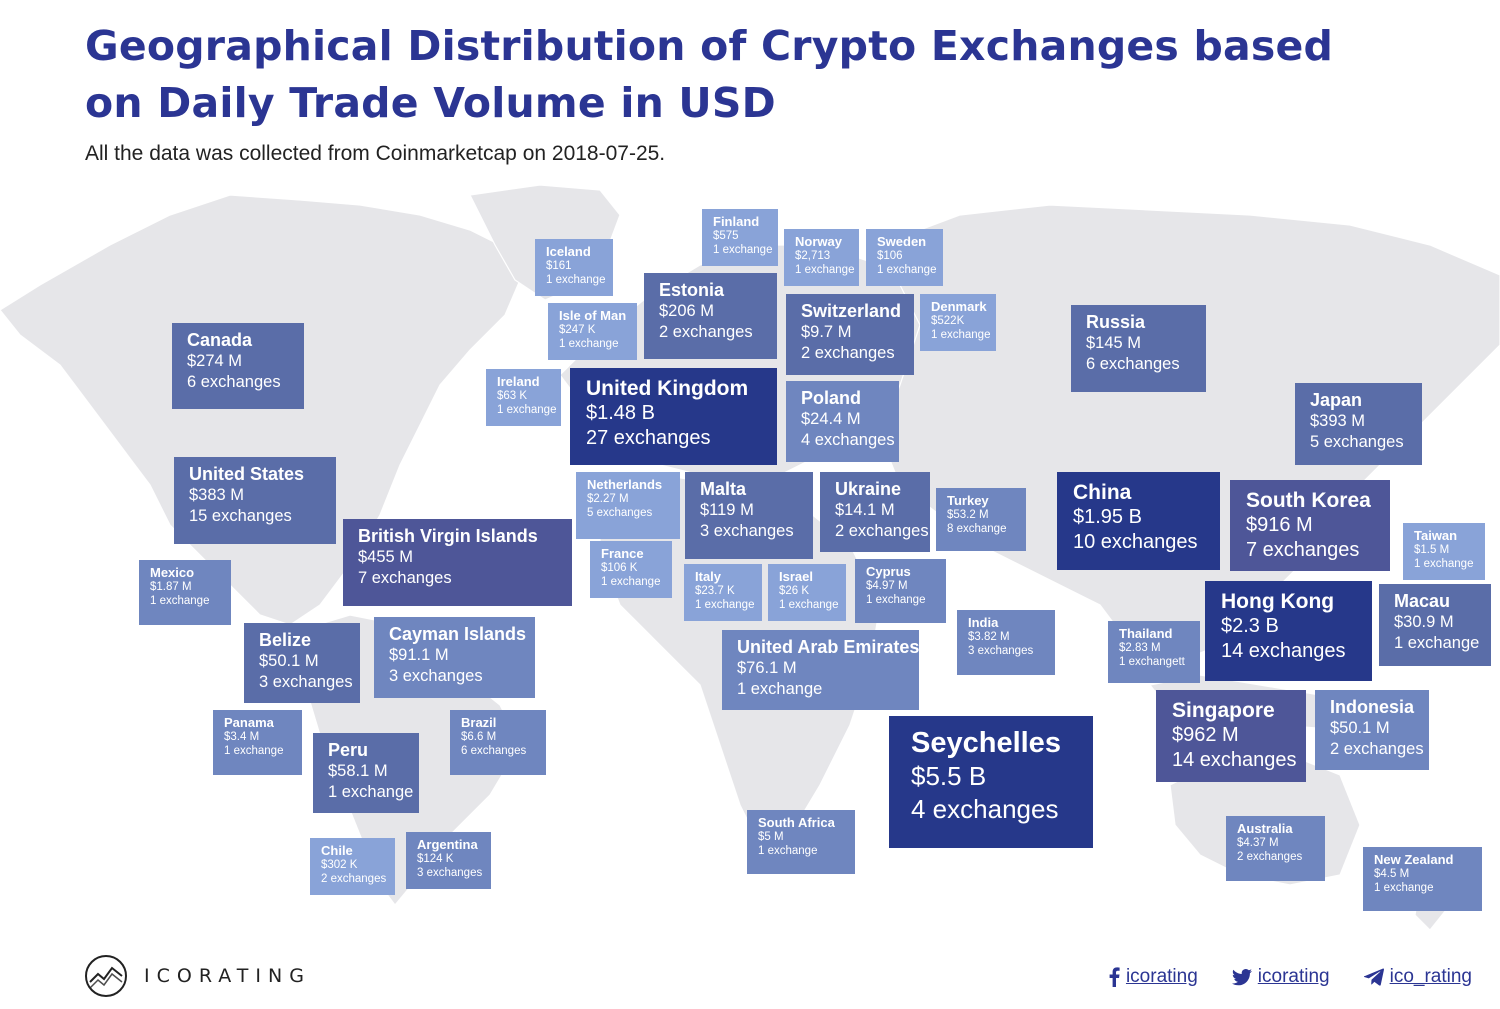  What do you see at coordinates (1338, 421) in the screenshot?
I see `daily-volume: $393 M` at bounding box center [1338, 421].